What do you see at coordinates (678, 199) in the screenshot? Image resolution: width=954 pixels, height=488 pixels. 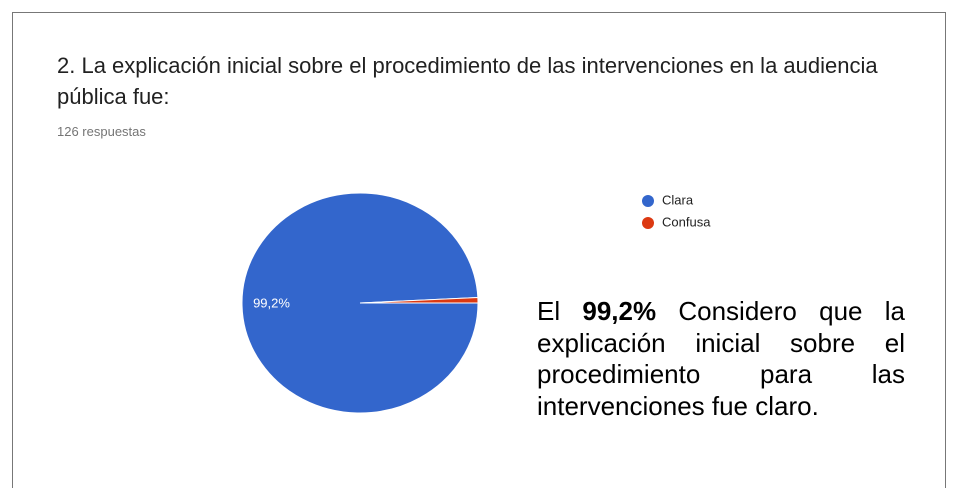 I see `legend-label: Clara` at bounding box center [678, 199].